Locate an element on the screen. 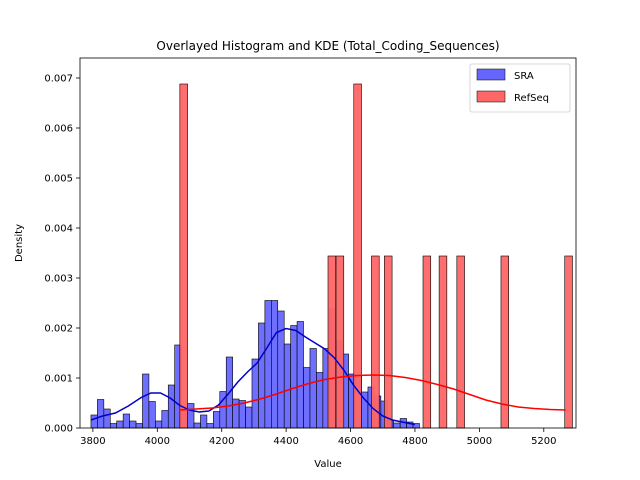 This screenshot has height=480, width=640. y-tick-label: 0.004 is located at coordinates (58, 229).